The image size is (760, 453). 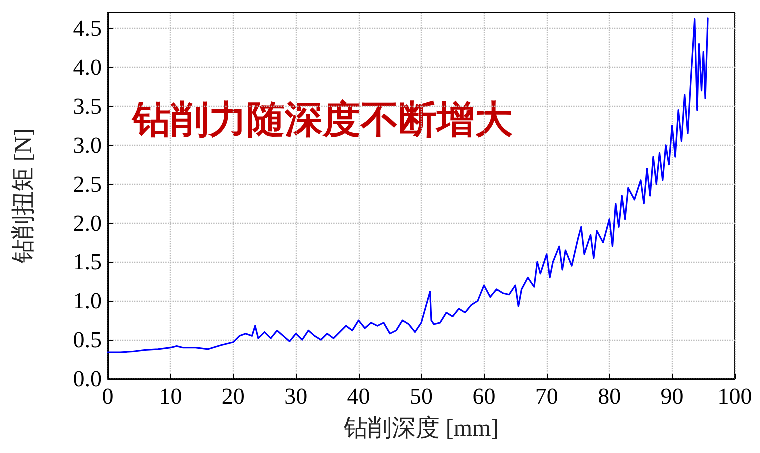 I want to click on x-tick-label: 90, so click(x=672, y=396).